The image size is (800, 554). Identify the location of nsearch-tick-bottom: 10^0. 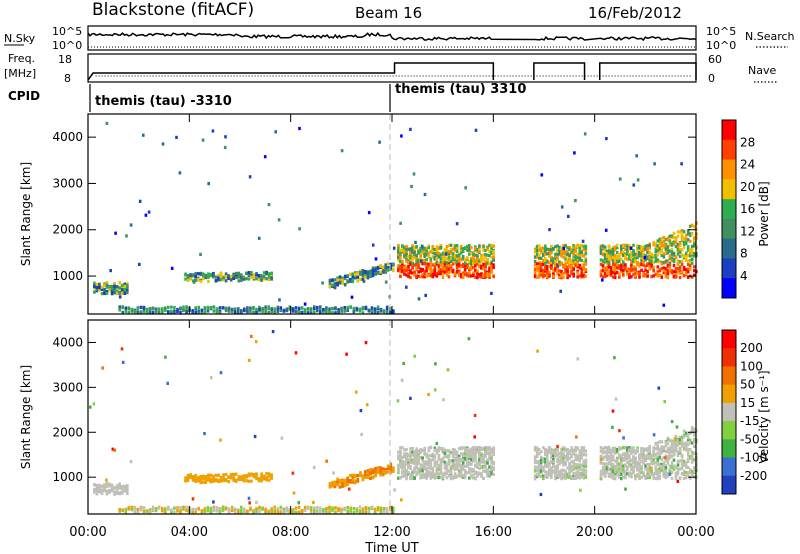
(721, 45).